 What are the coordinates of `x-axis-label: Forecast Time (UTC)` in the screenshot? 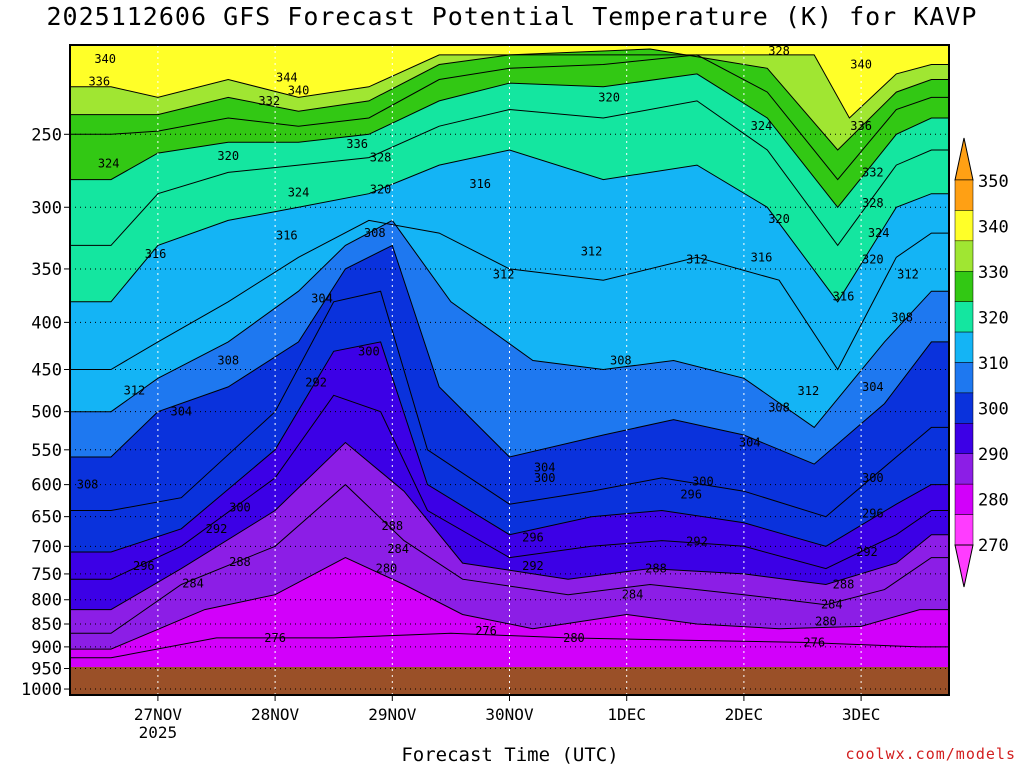 It's located at (510, 755).